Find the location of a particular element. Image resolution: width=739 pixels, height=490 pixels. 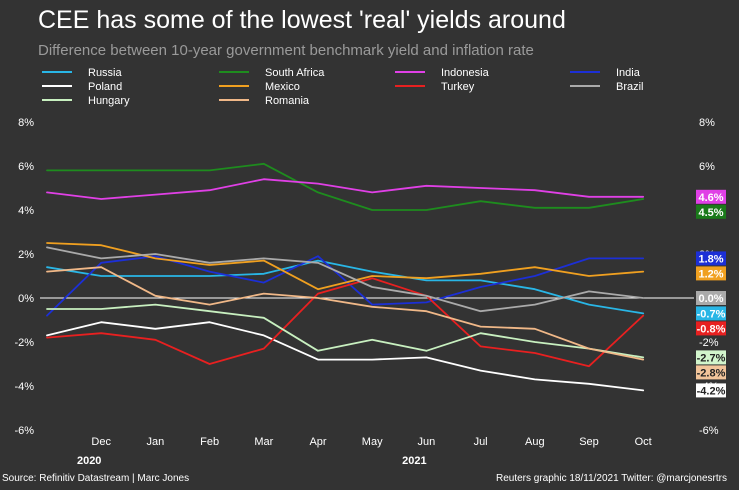

end-label-india: 1.8% is located at coordinates (710, 259).